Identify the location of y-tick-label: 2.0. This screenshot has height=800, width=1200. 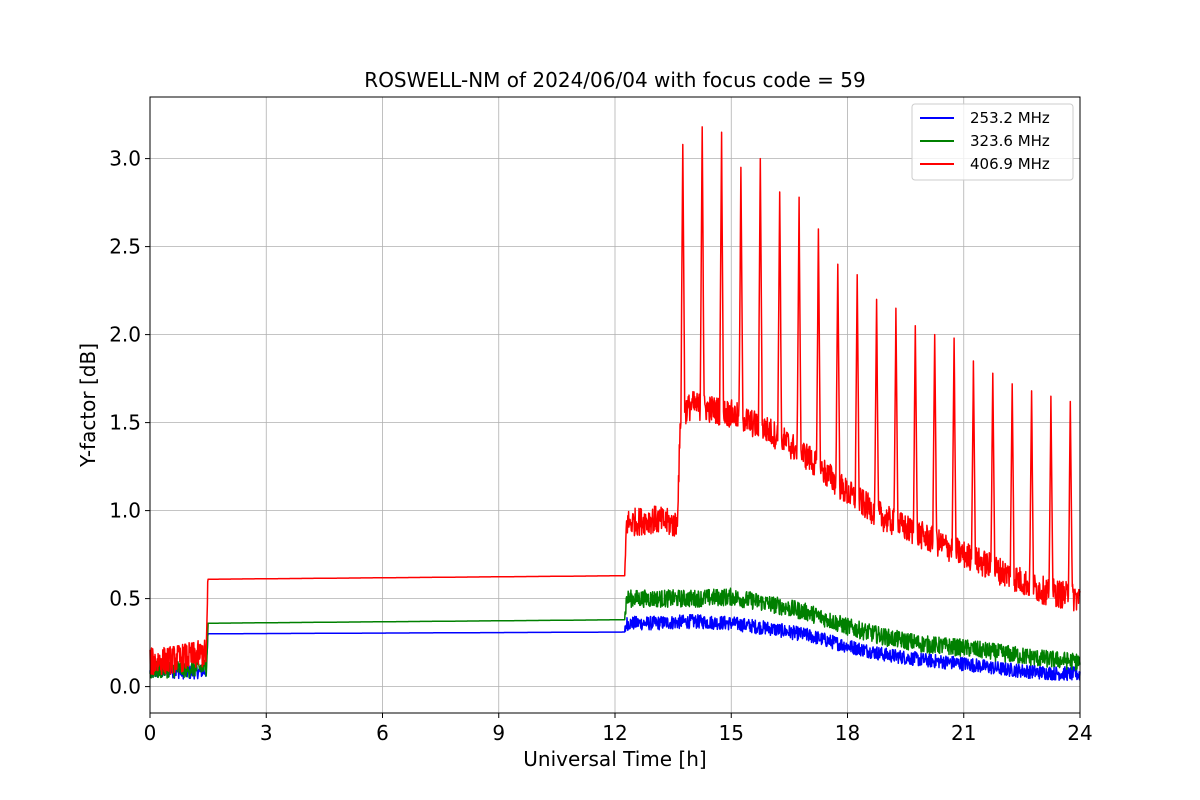
(125, 335).